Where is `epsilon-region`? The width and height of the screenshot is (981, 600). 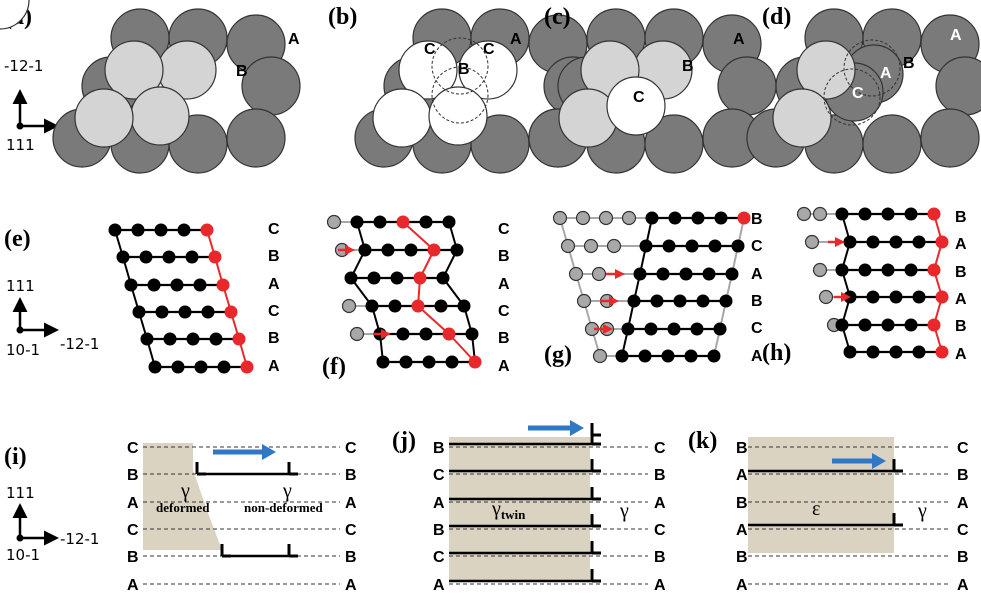
epsilon-region is located at coordinates (821, 495).